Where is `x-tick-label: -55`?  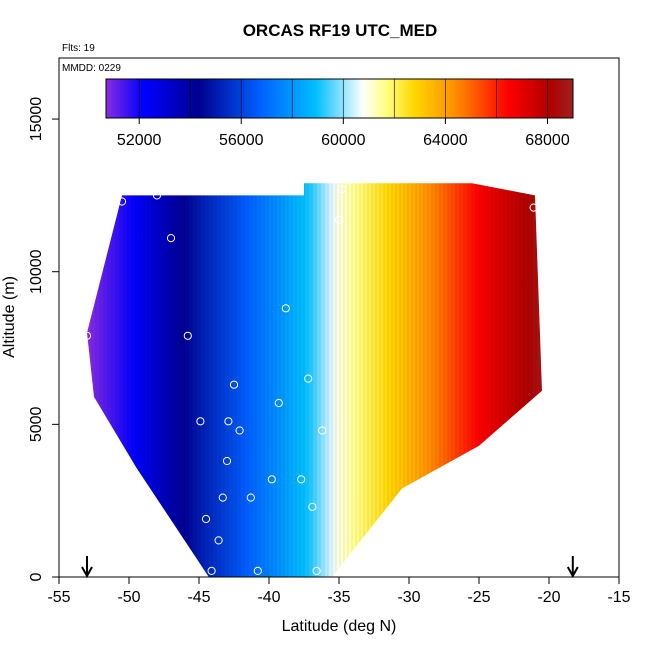
x-tick-label: -55 is located at coordinates (58, 597).